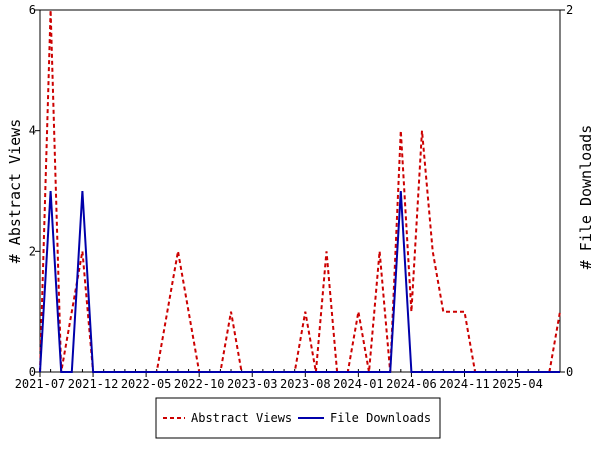 The height and width of the screenshot is (450, 600). What do you see at coordinates (32, 372) in the screenshot?
I see `y-left-tick-label: 0` at bounding box center [32, 372].